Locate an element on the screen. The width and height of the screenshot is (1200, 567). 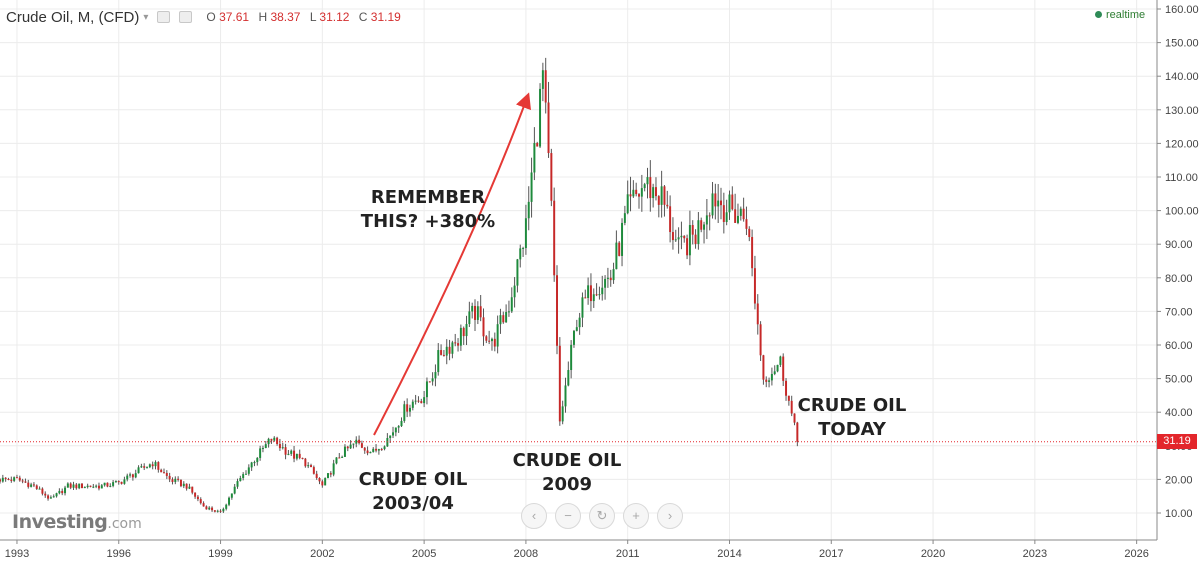
annotation-crude-2009: CRUDE OIL 2009 is located at coordinates (567, 472).